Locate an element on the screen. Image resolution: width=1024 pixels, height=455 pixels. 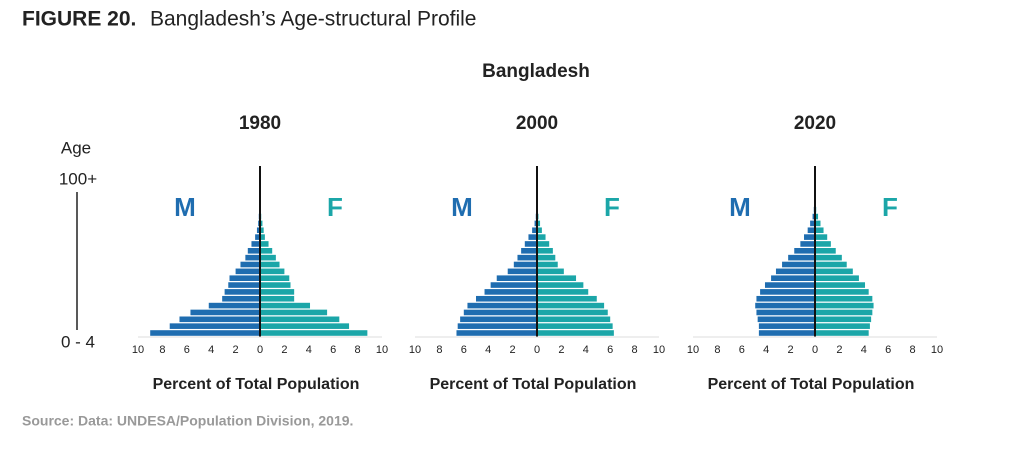
age-label: Age is located at coordinates (76, 147).